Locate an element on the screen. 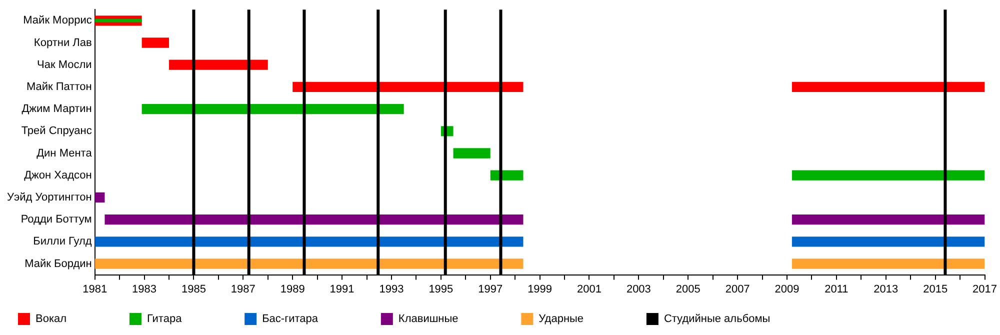 The height and width of the screenshot is (335, 1000). legend-label: Вокал is located at coordinates (76, 319).